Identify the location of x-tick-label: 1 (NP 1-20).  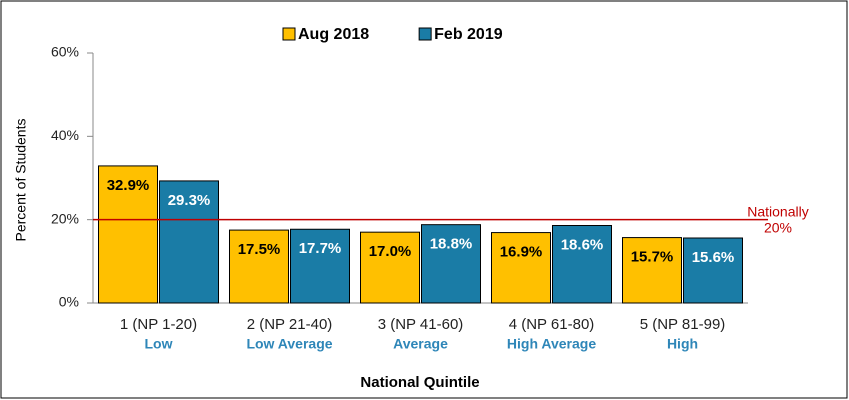
(158, 324).